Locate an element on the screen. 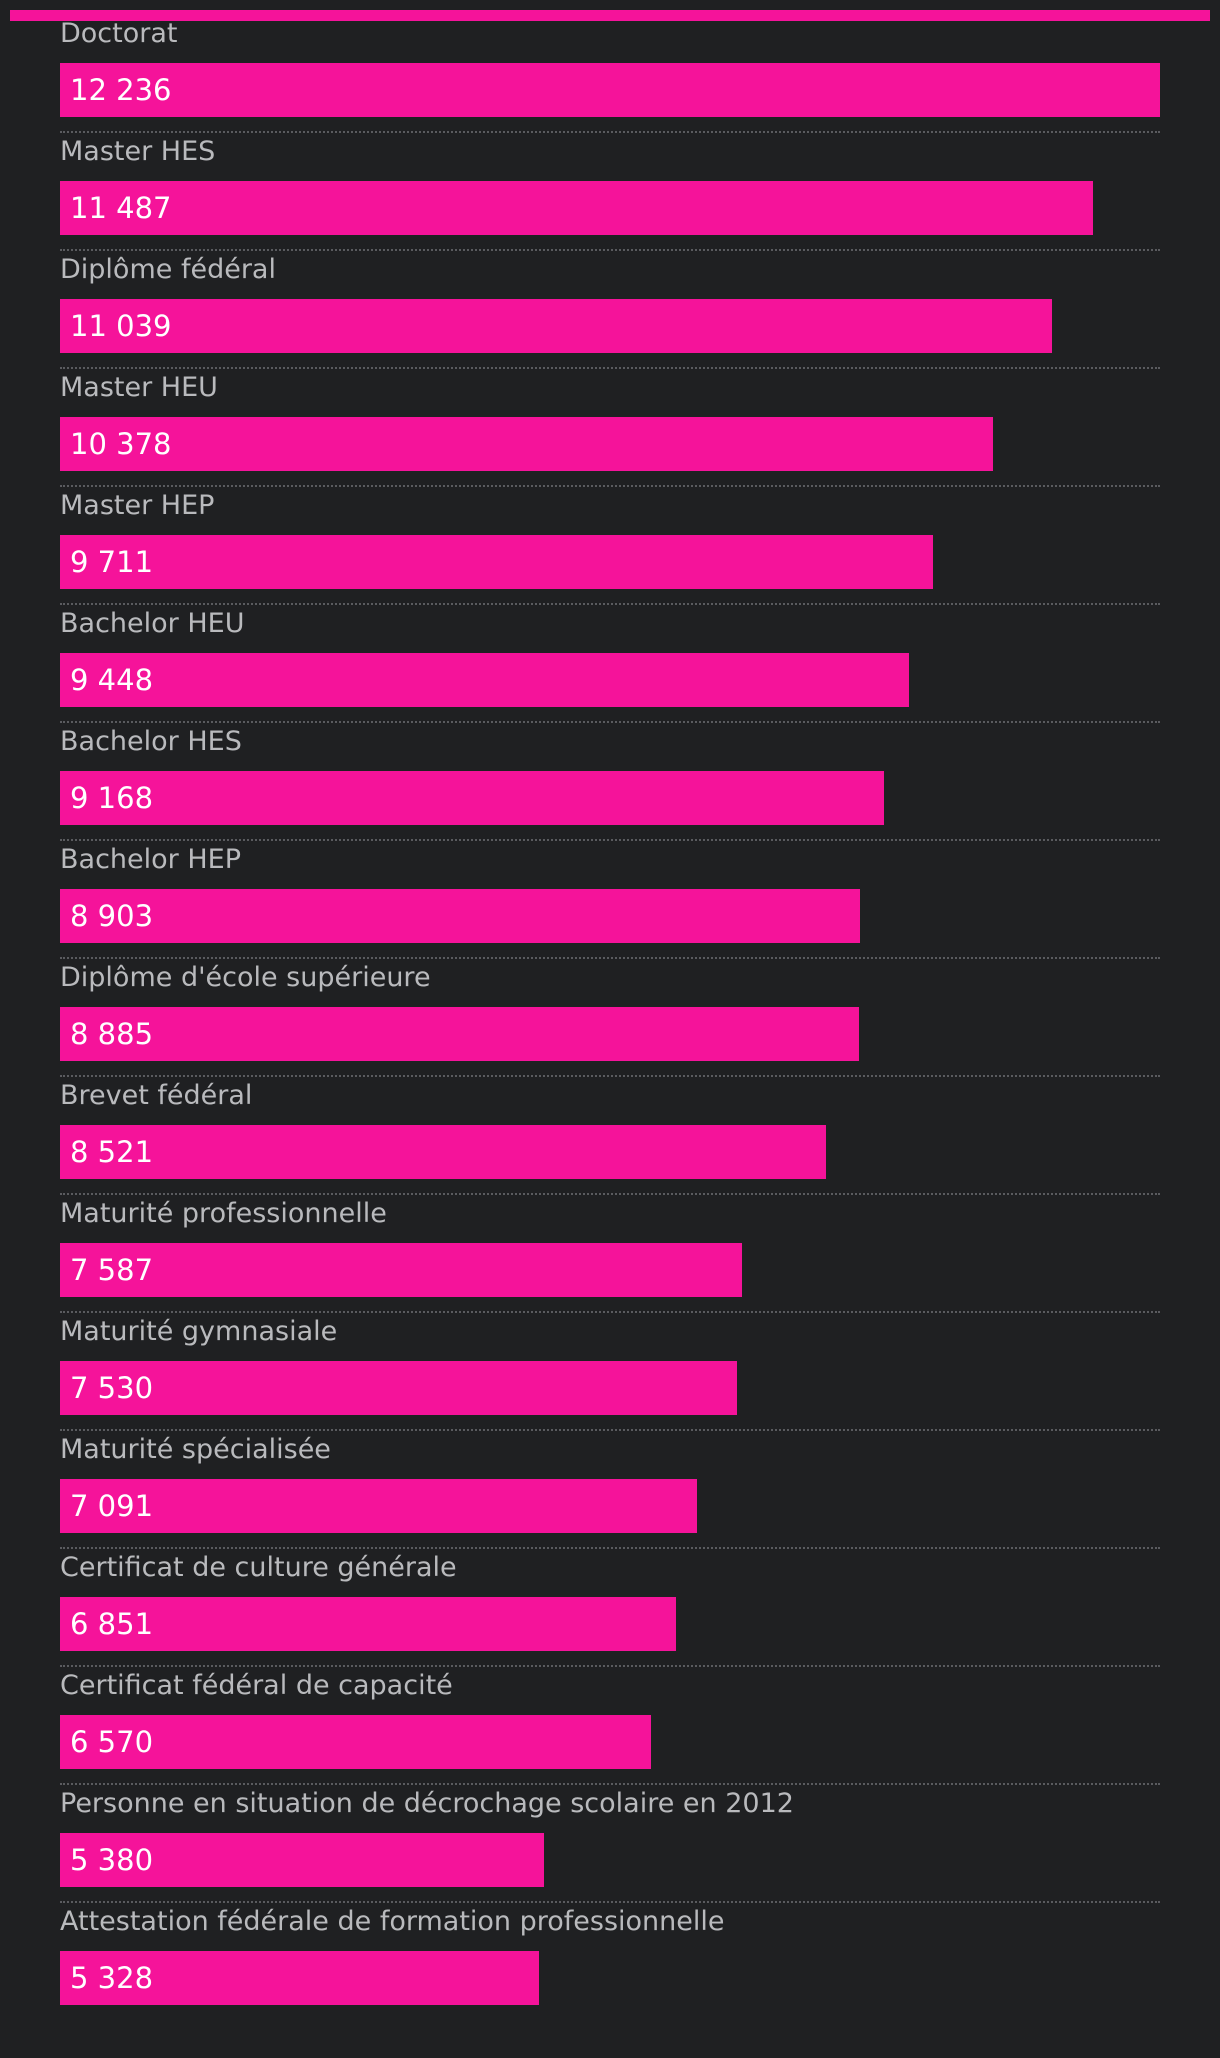 The width and height of the screenshot is (1220, 2058). data-label: 9 711 is located at coordinates (112, 562).